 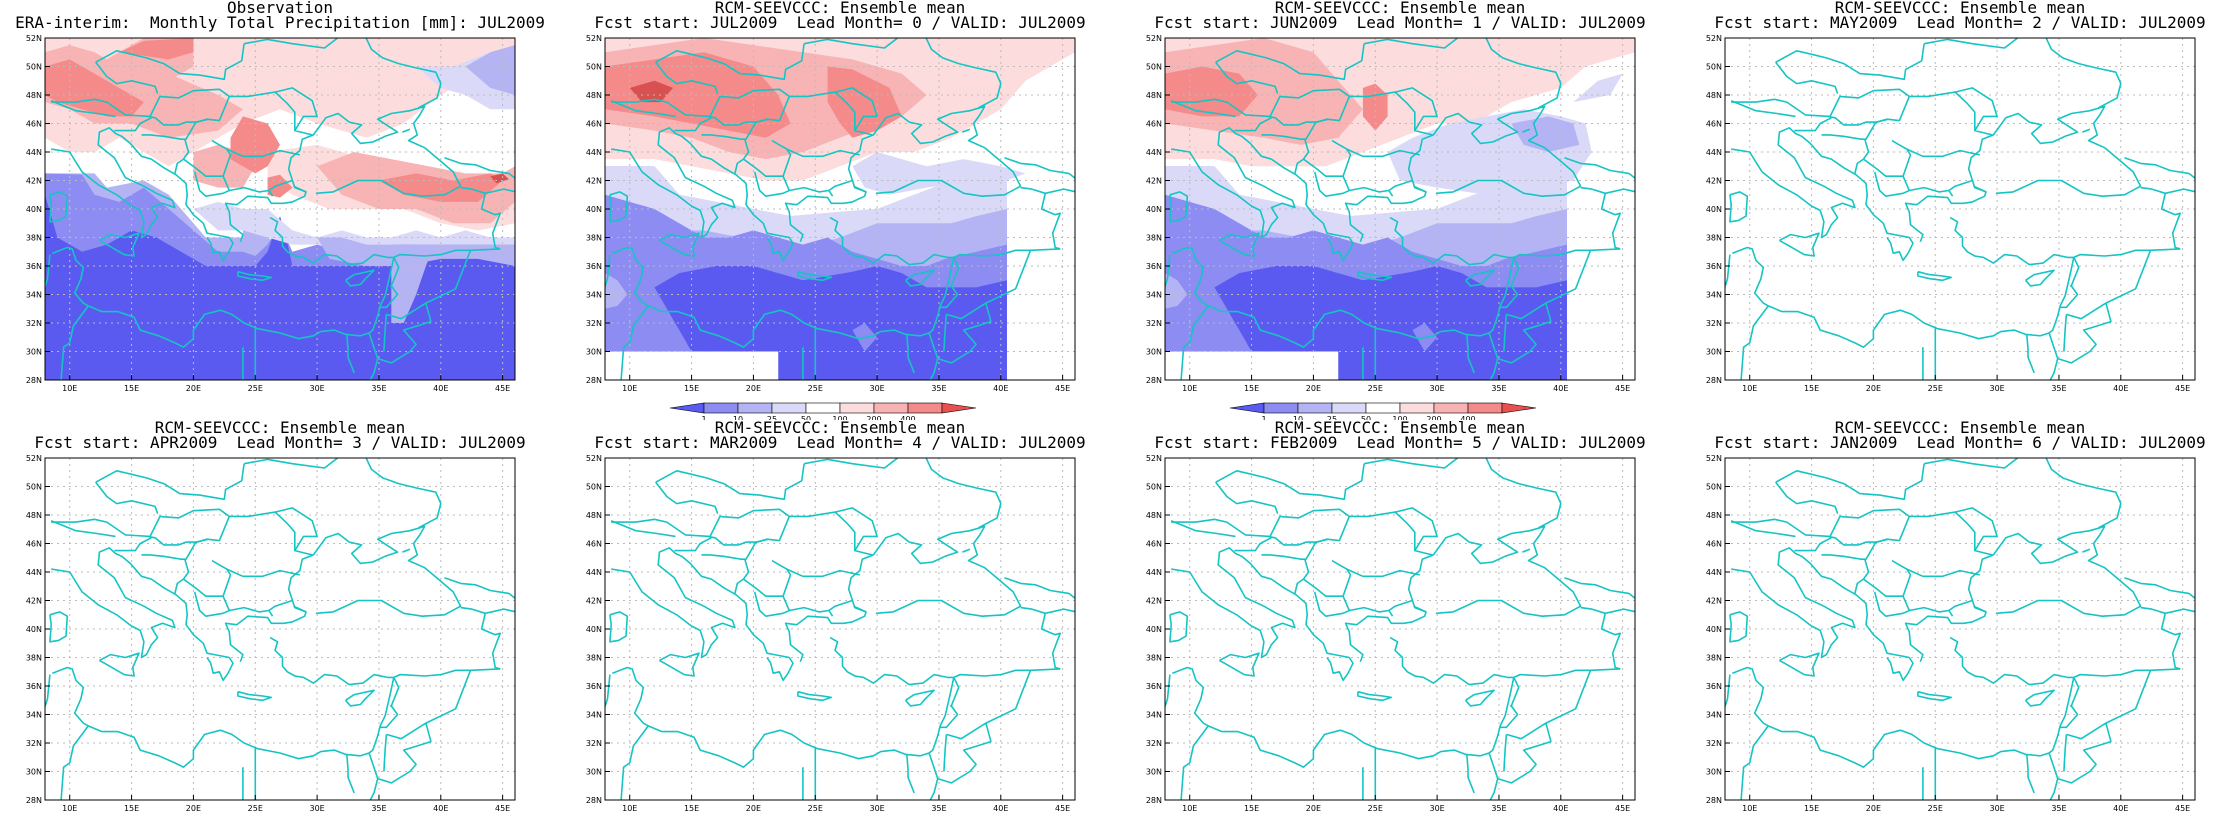 What do you see at coordinates (2120, 808) in the screenshot?
I see `lon-tick-label: 40E` at bounding box center [2120, 808].